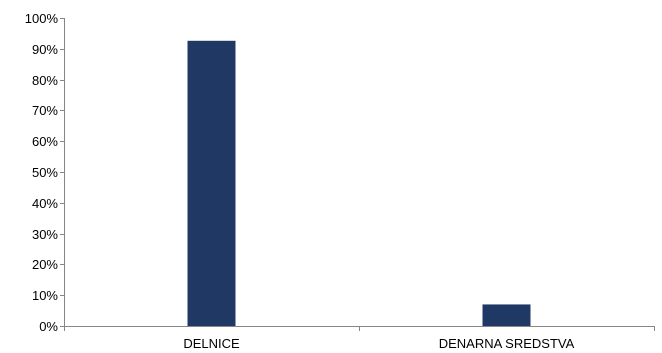 Image resolution: width=662 pixels, height=353 pixels. What do you see at coordinates (211, 343) in the screenshot?
I see `x-tick-label: DELNICE` at bounding box center [211, 343].